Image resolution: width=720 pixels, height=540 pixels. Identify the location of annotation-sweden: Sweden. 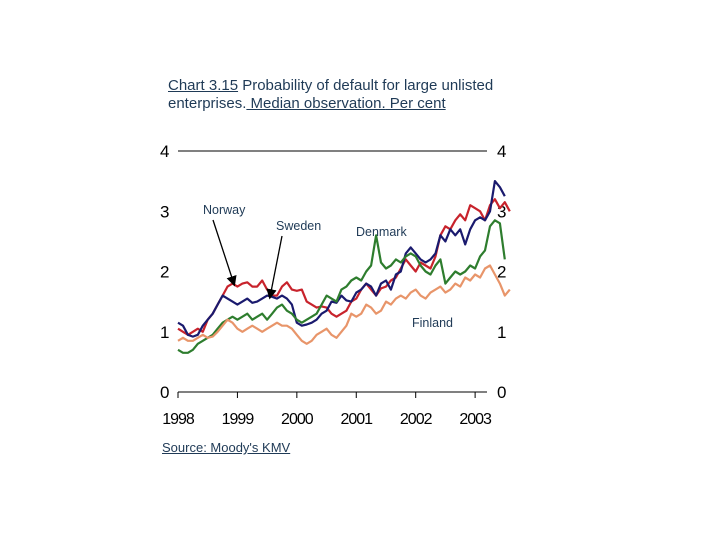
(298, 226).